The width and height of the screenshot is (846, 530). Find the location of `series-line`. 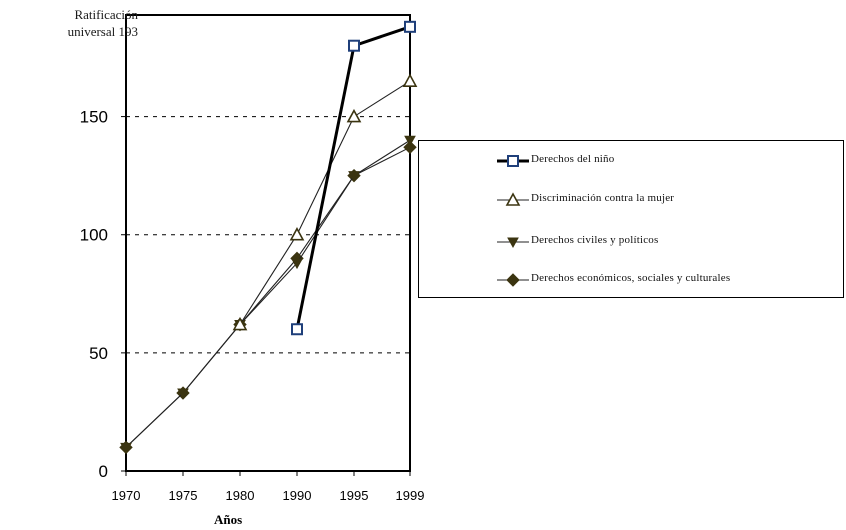

series-line is located at coordinates (325, 202).